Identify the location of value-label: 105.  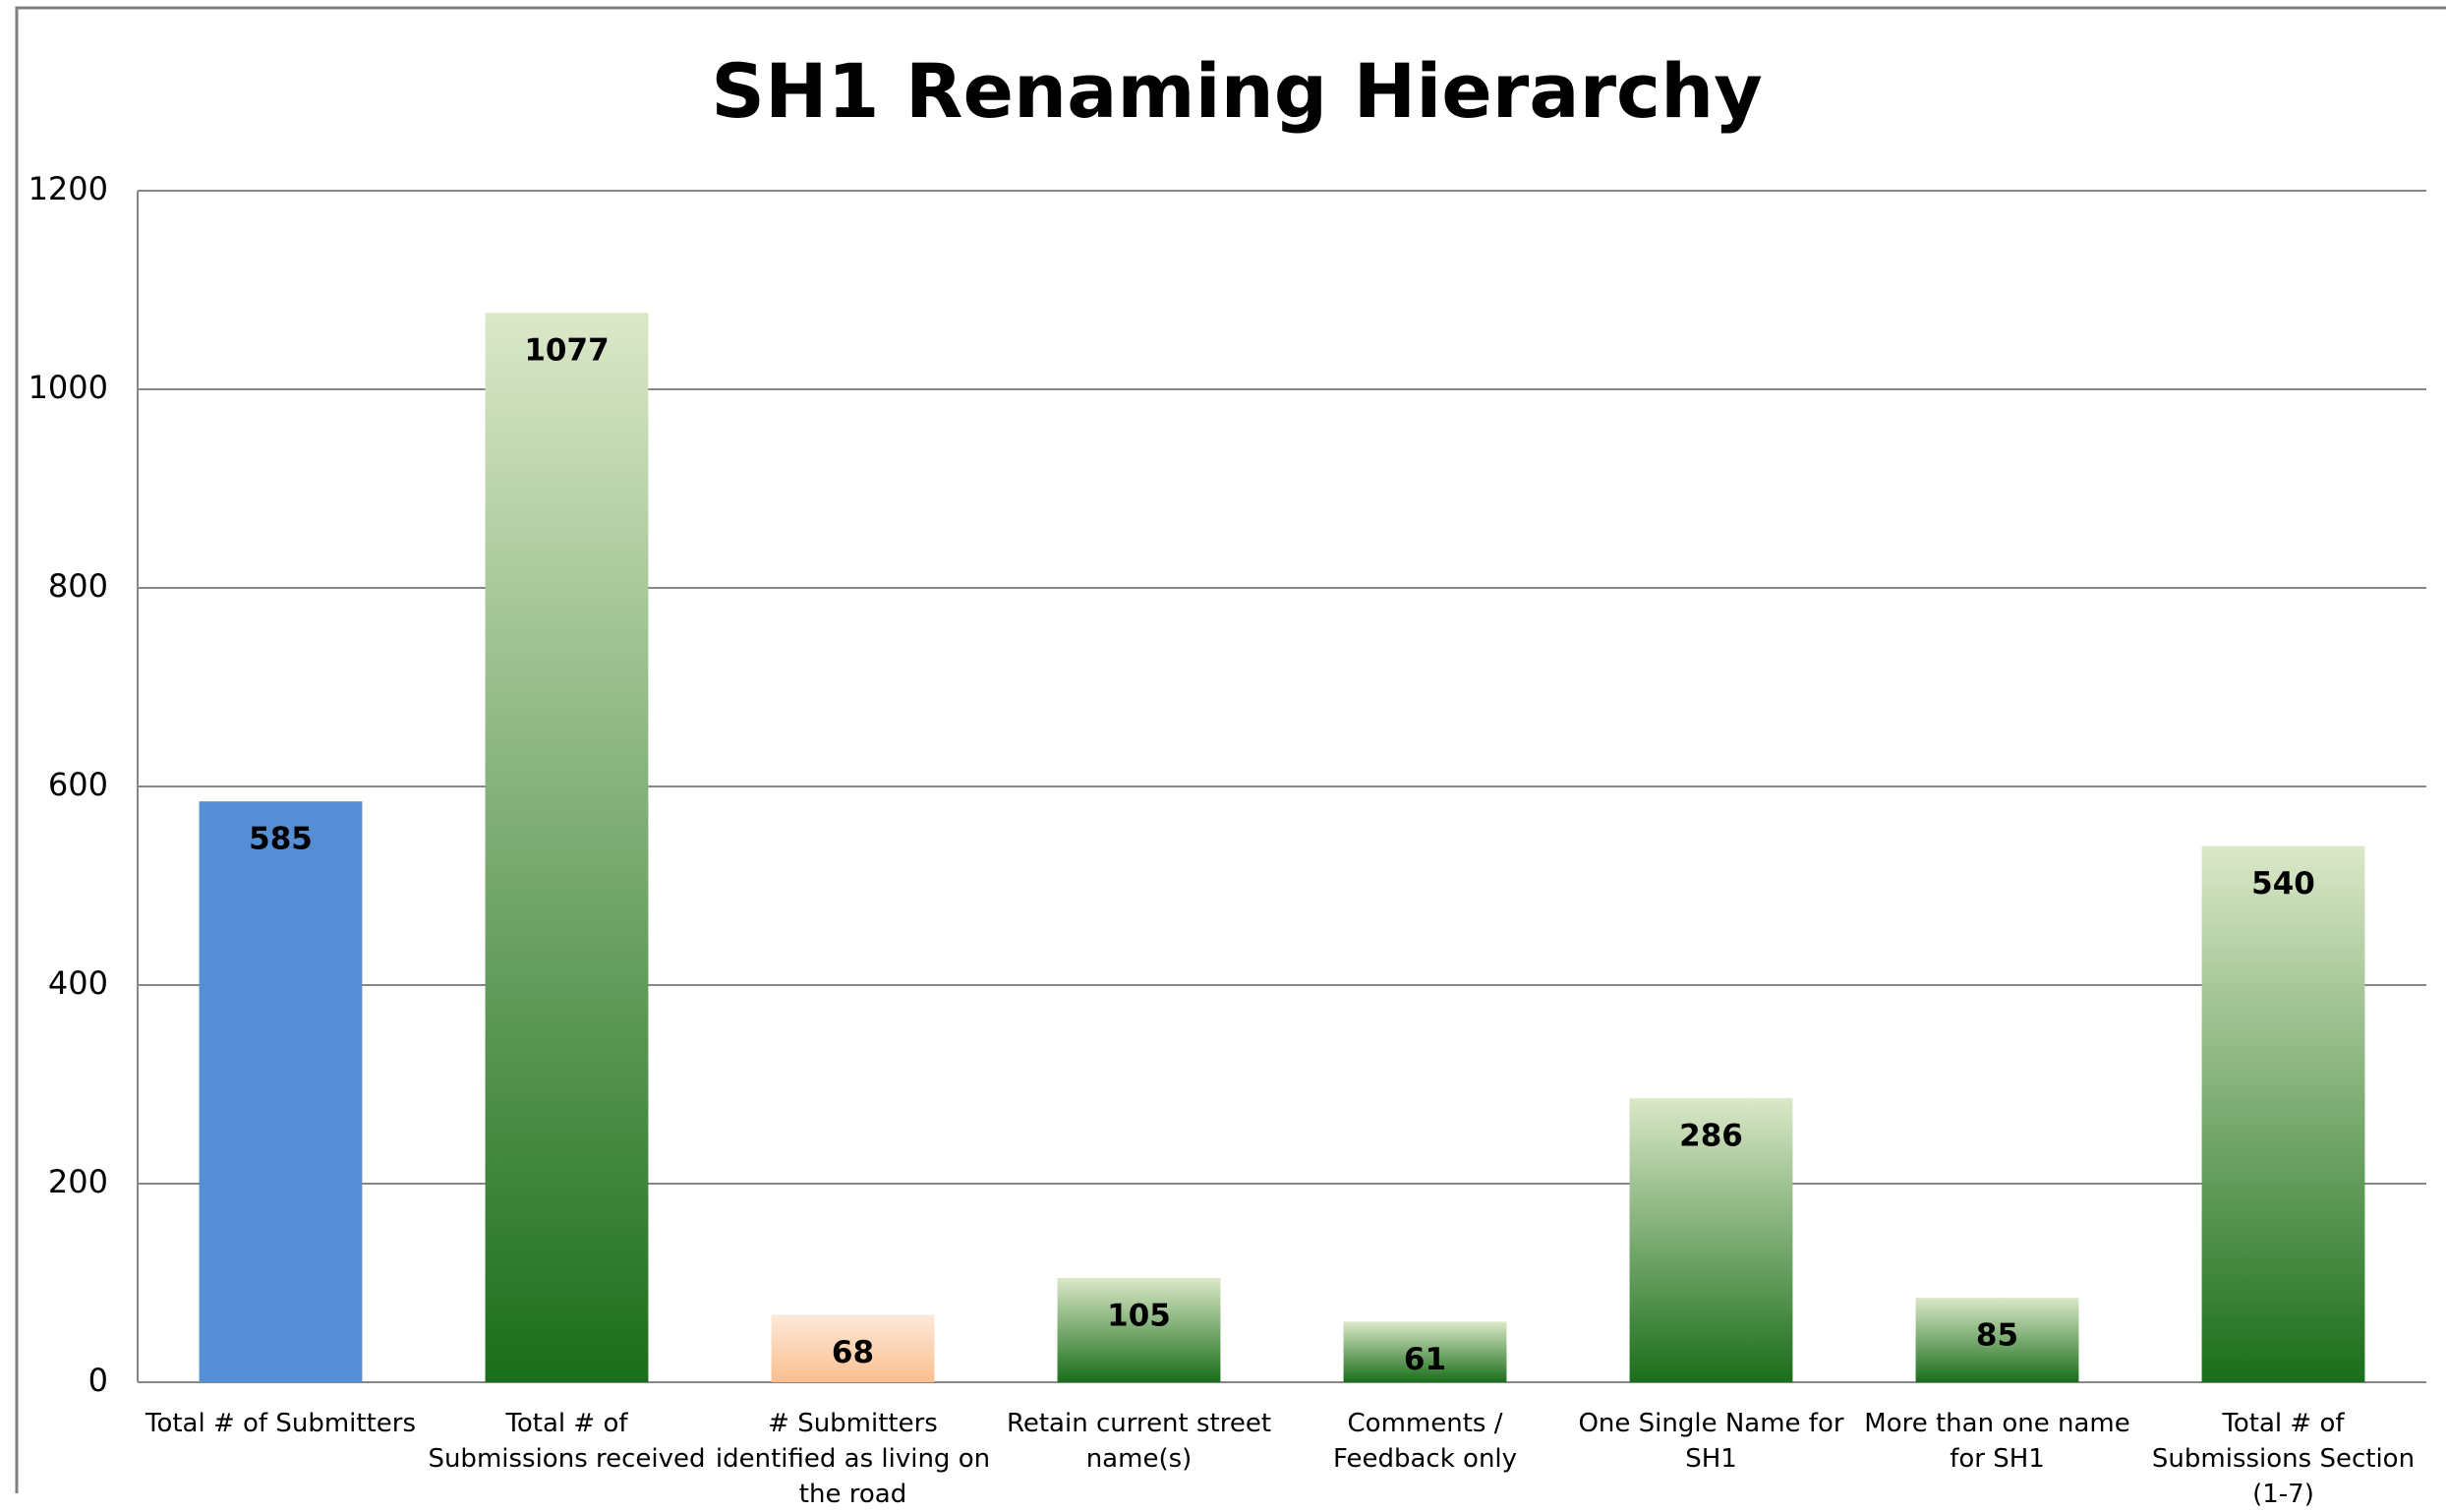
(1139, 1315).